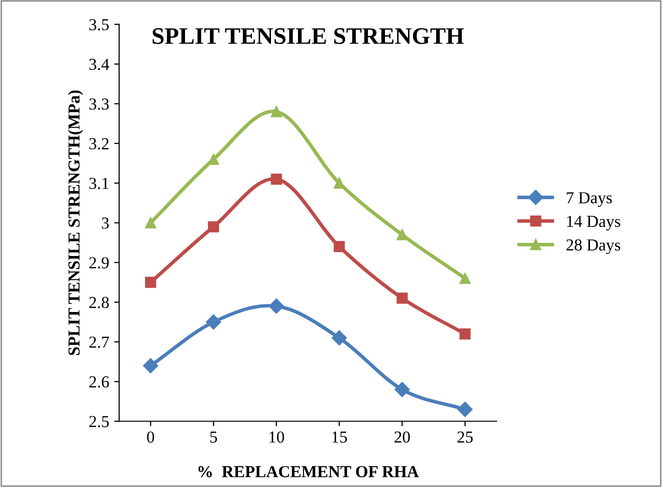 The width and height of the screenshot is (662, 487). I want to click on x-tick-label: 10, so click(277, 437).